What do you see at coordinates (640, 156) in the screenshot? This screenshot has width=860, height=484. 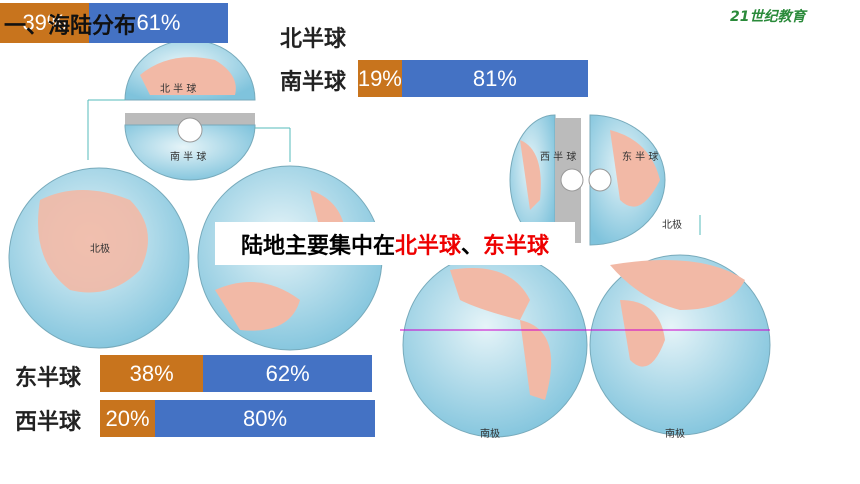 I see `globe-label: 东 半 球` at bounding box center [640, 156].